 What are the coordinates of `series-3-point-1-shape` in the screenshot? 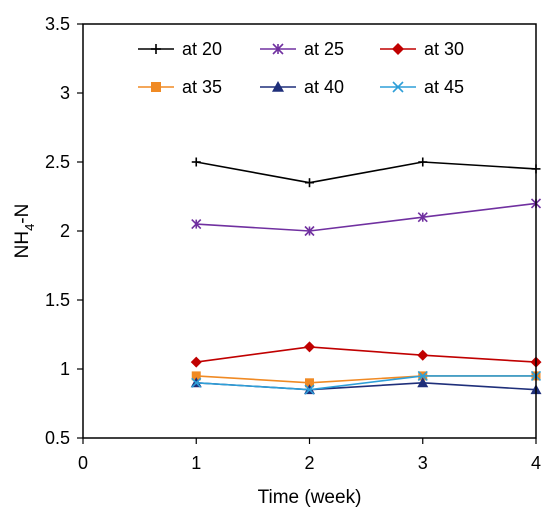 It's located at (309, 383).